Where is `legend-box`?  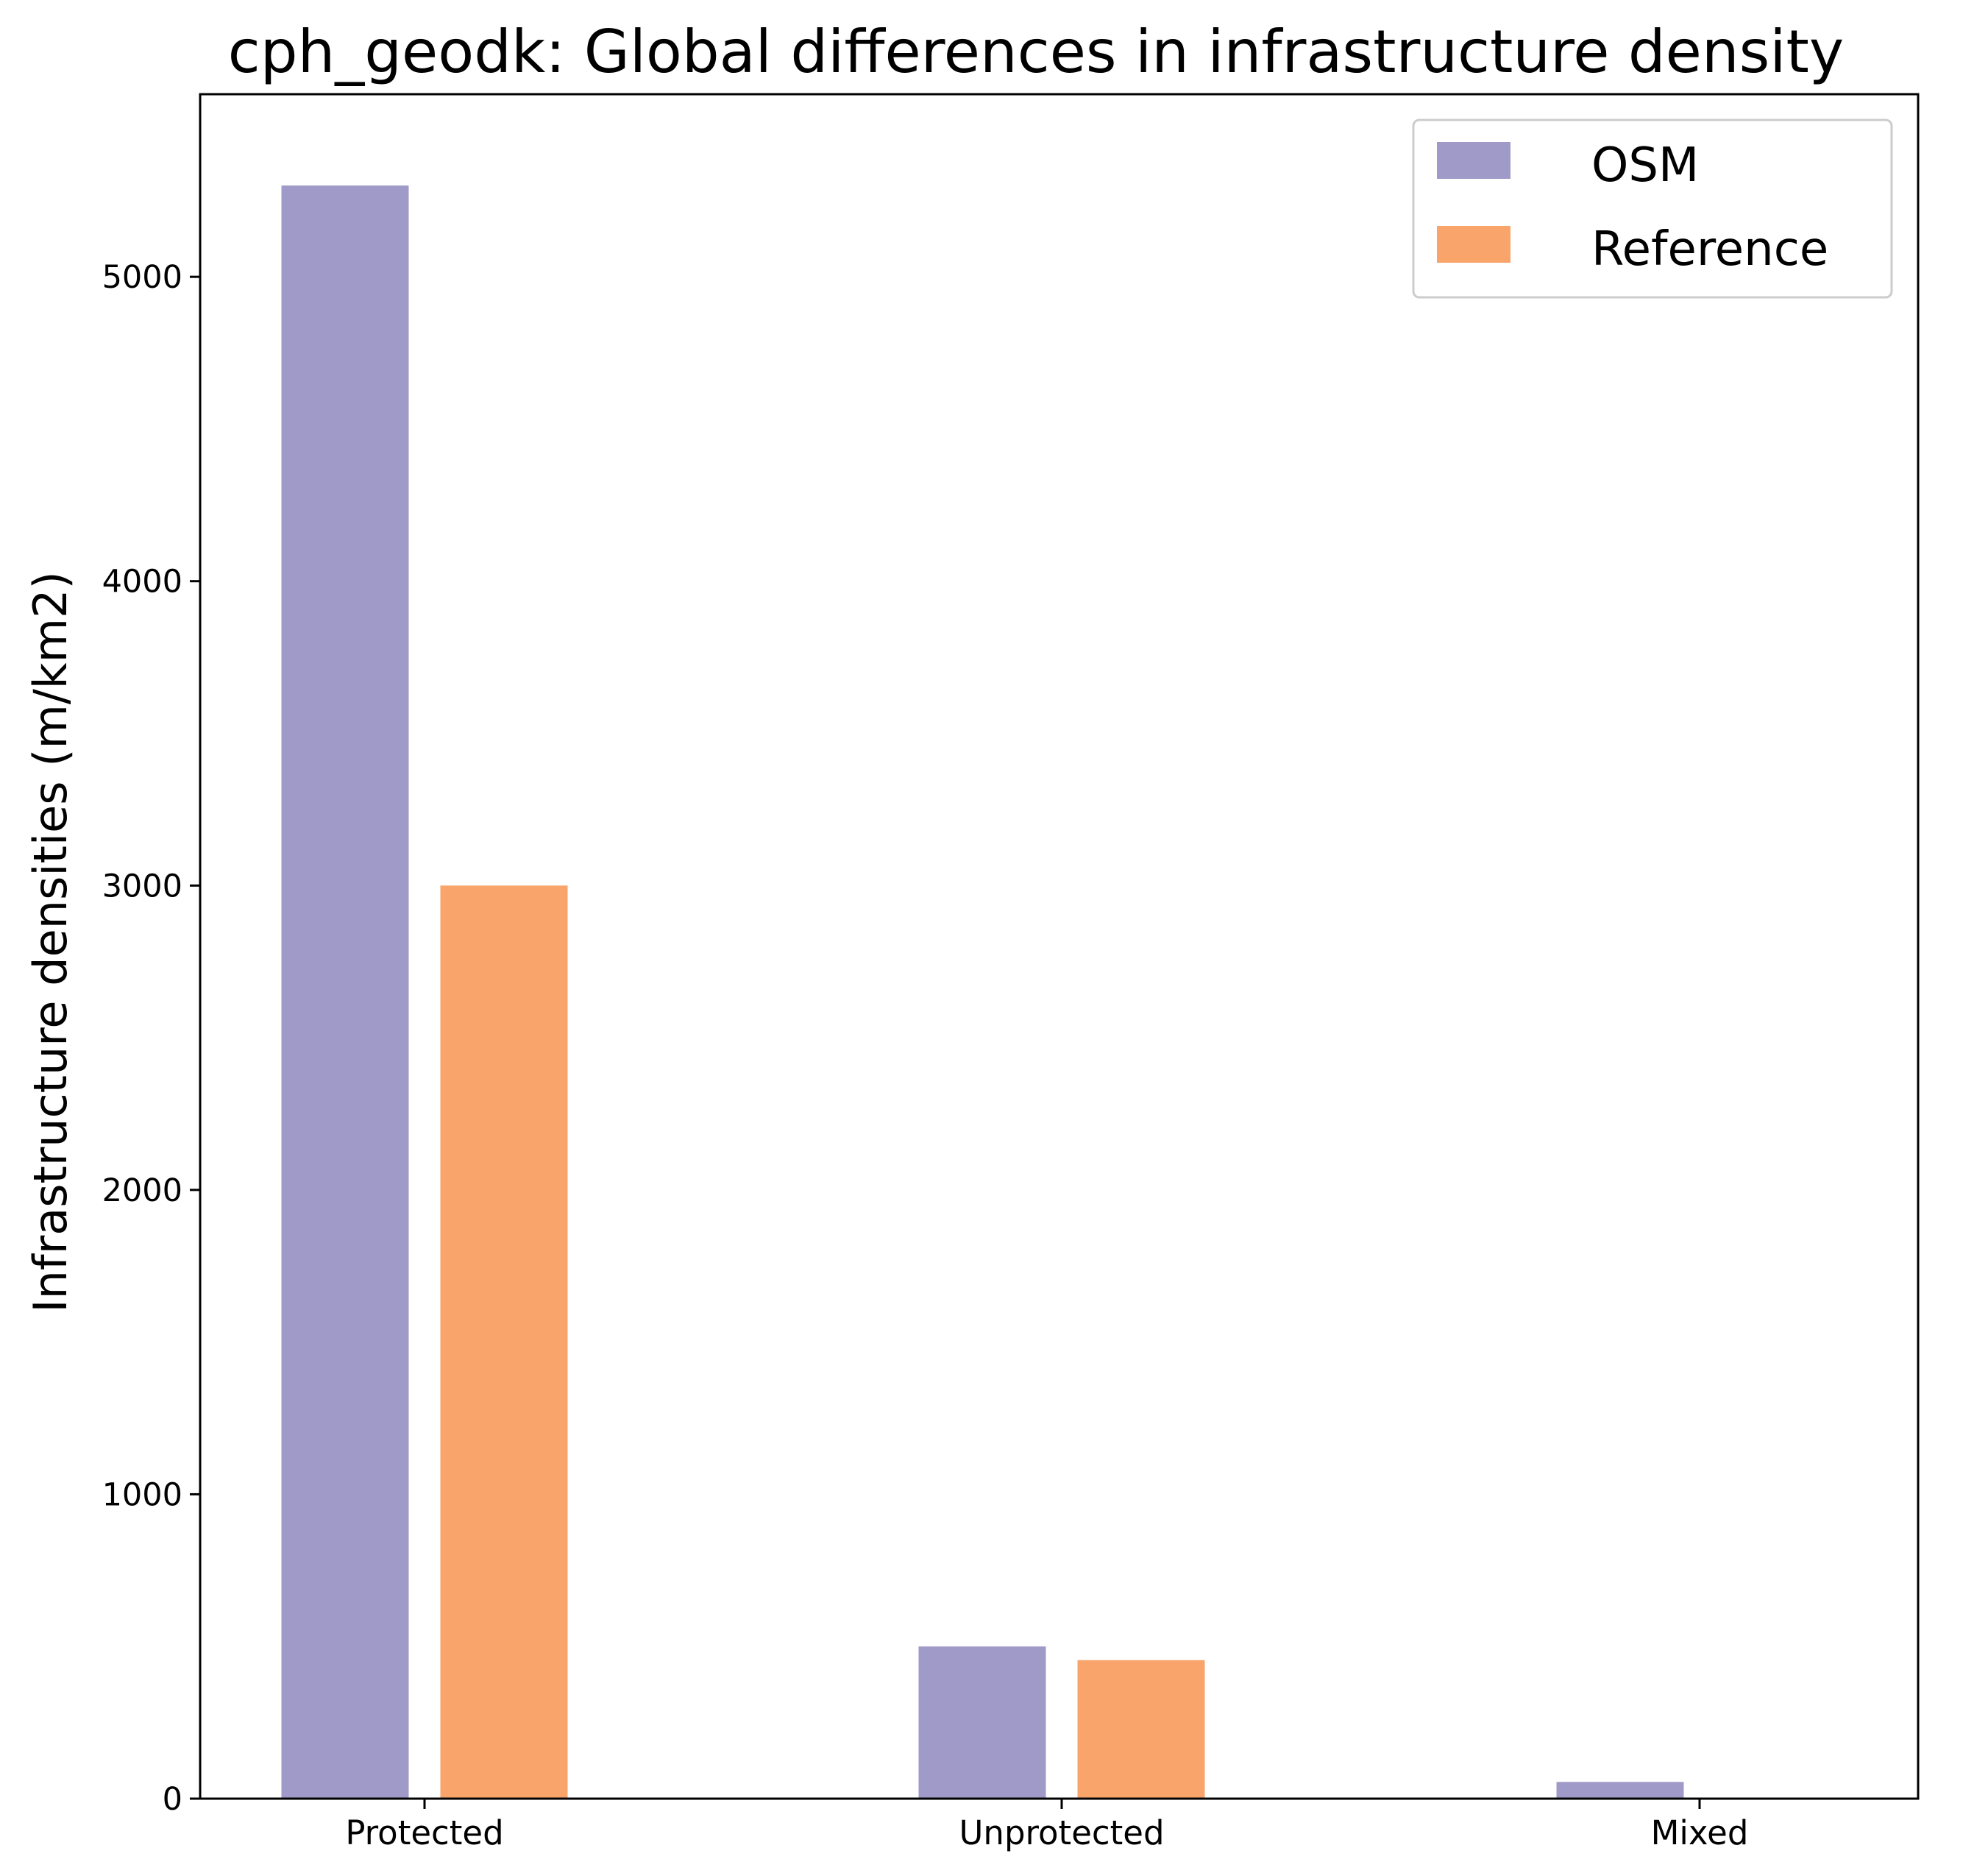
legend-box is located at coordinates (1652, 209).